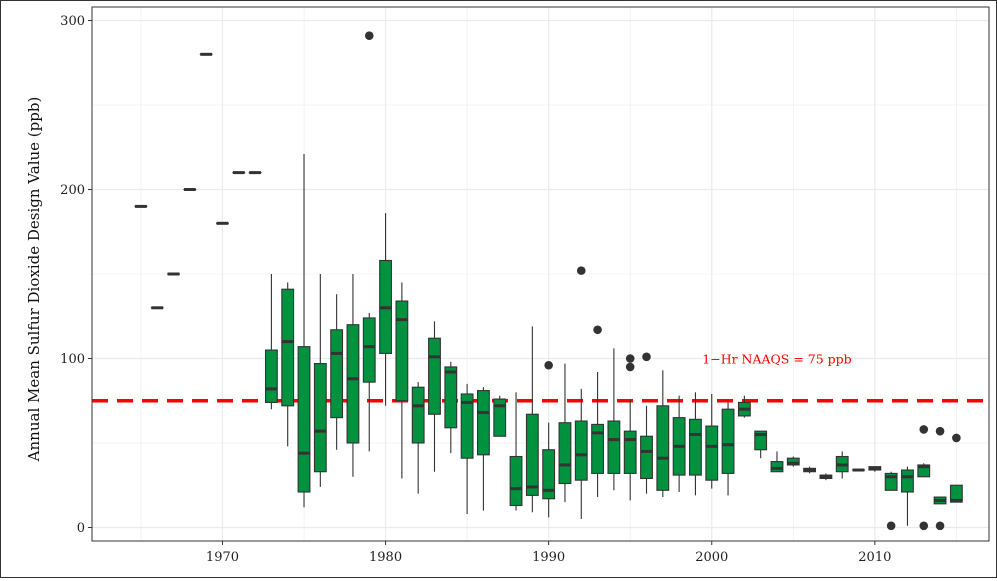  Describe the element at coordinates (72, 190) in the screenshot. I see `y-tick-label: 200` at that location.